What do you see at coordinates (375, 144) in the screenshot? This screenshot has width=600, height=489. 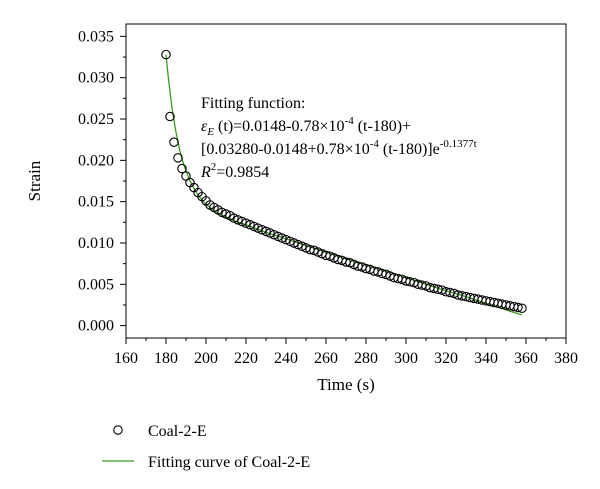 I see `annotation-line-3-exp: -4` at bounding box center [375, 144].